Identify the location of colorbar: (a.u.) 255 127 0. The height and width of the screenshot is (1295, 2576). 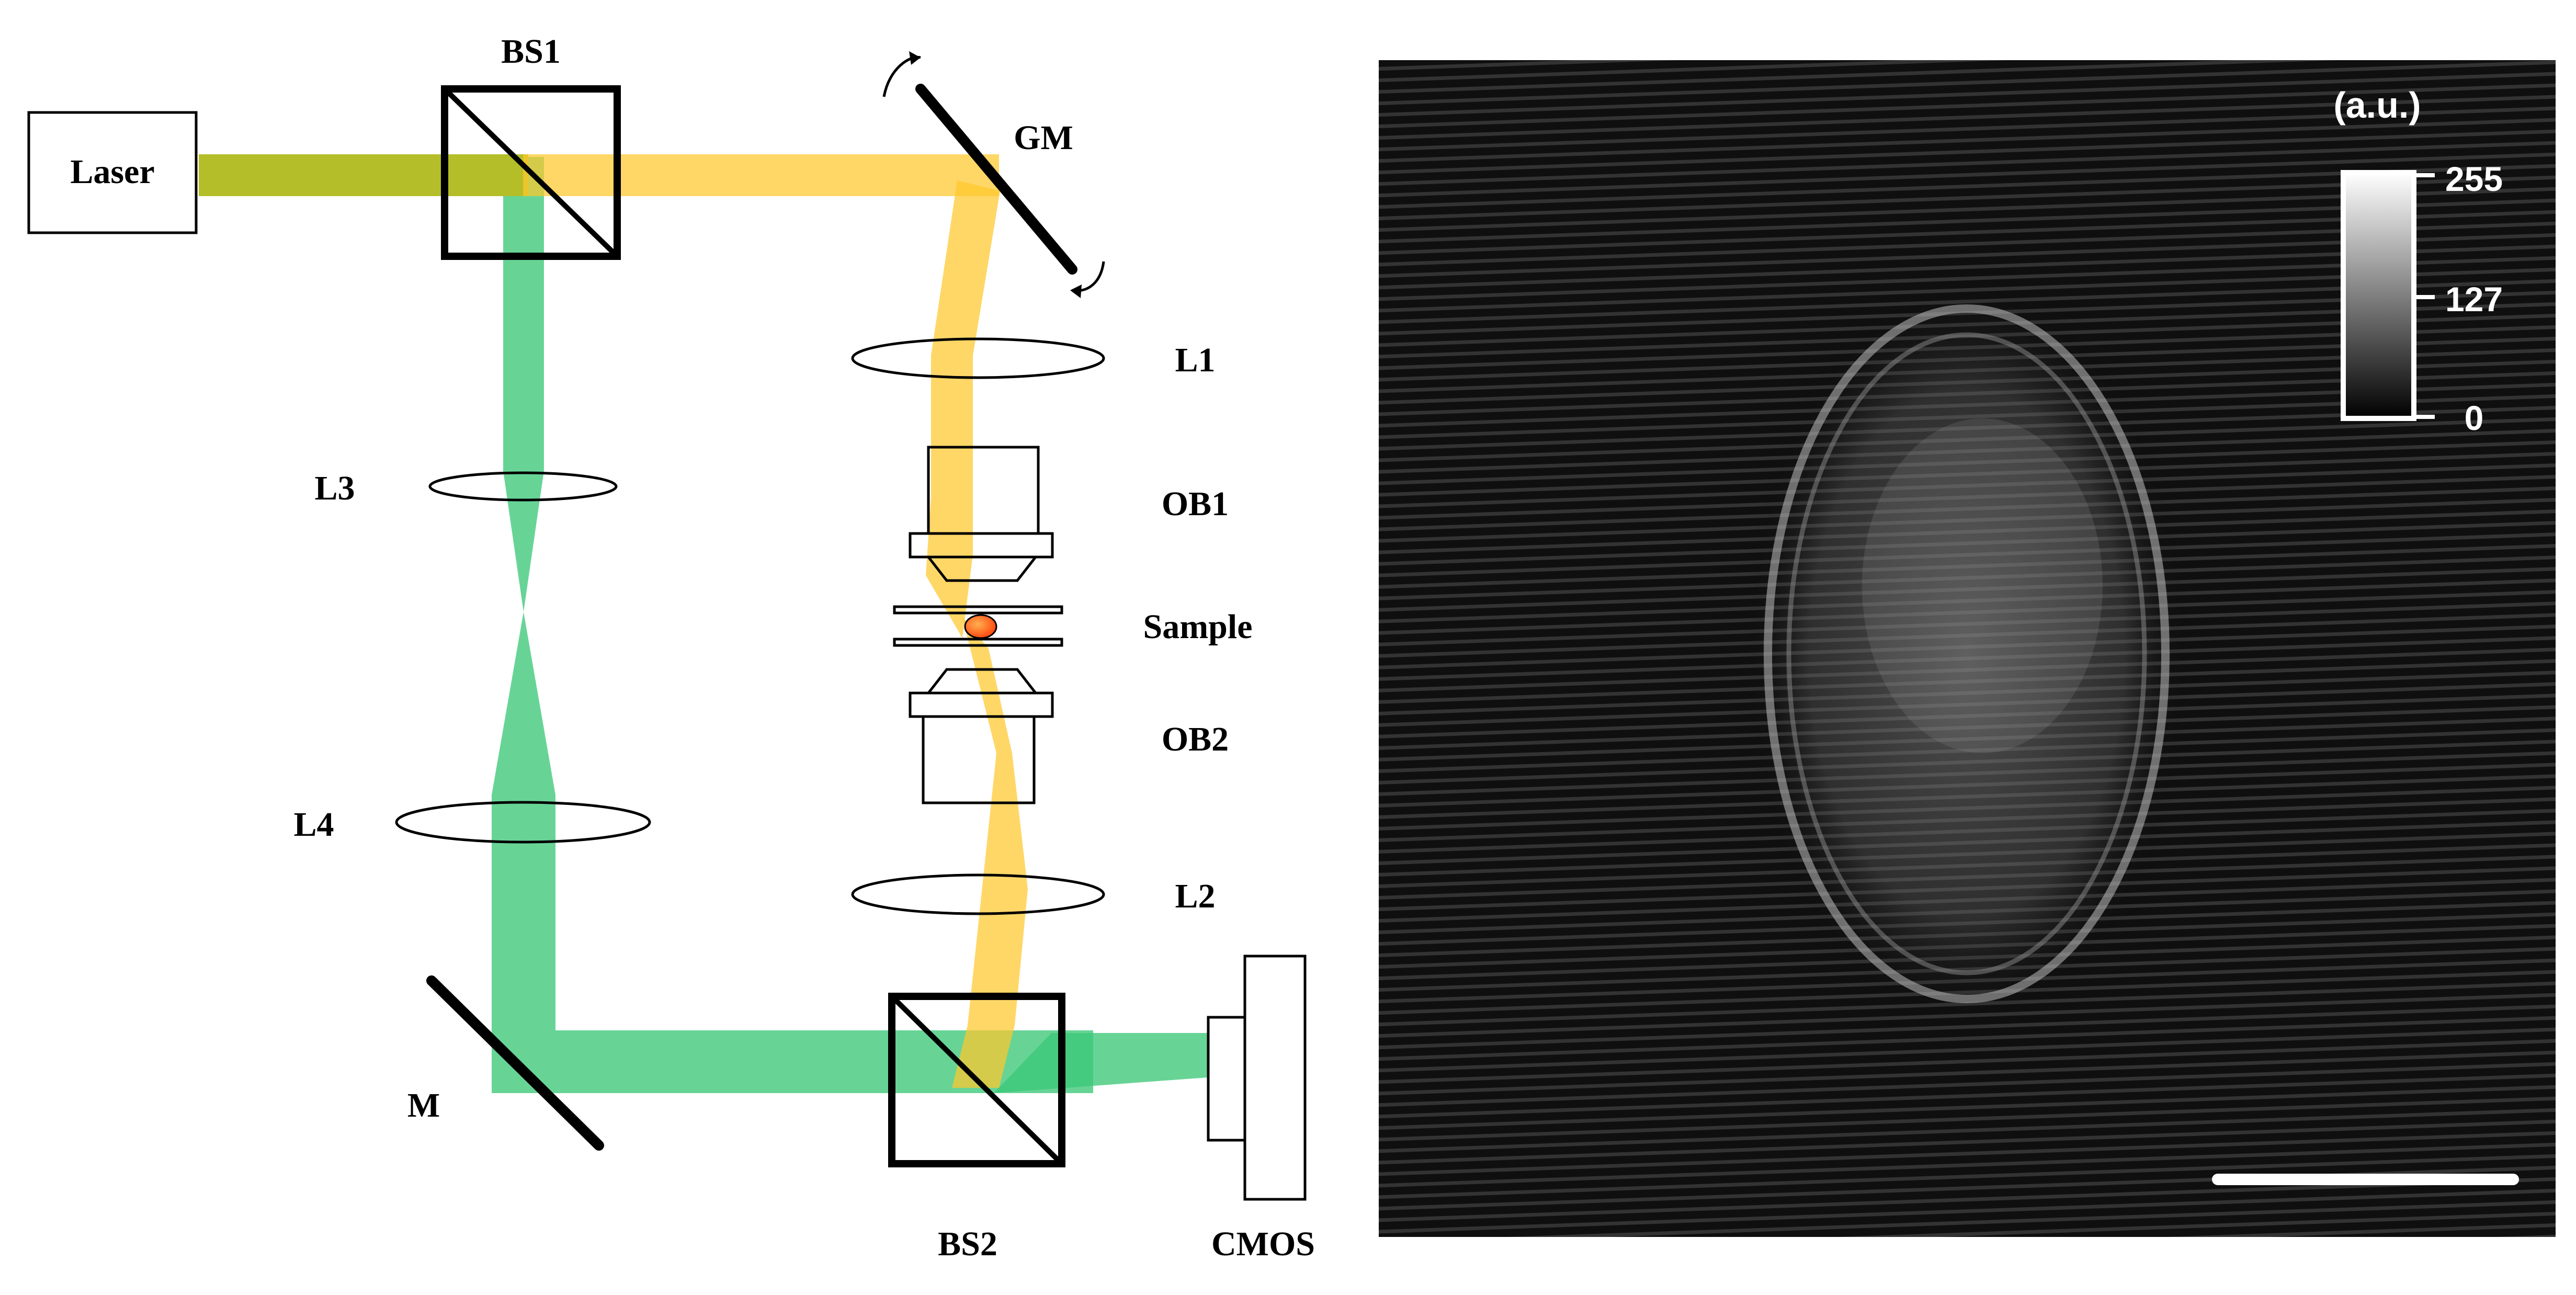
(2418, 261).